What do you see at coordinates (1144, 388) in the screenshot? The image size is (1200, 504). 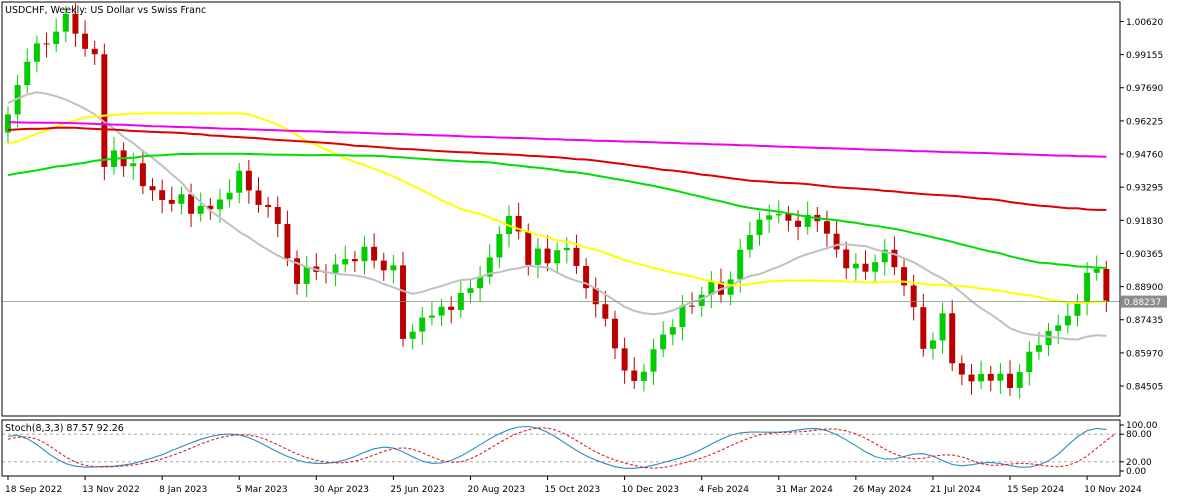 I see `price-tick-label: 0.84505` at bounding box center [1144, 388].